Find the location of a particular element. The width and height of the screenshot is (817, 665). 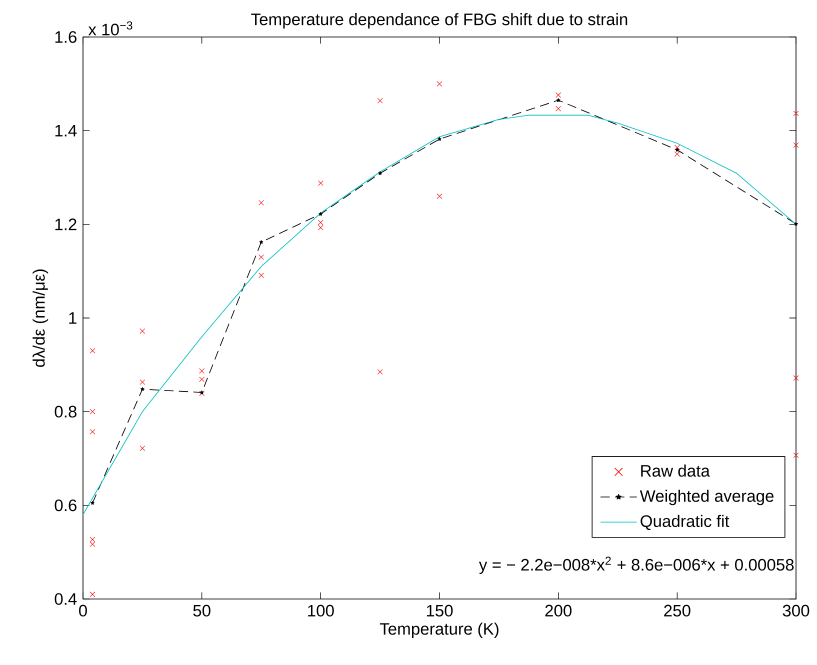

y-tick-label: 1.4 is located at coordinates (66, 130).